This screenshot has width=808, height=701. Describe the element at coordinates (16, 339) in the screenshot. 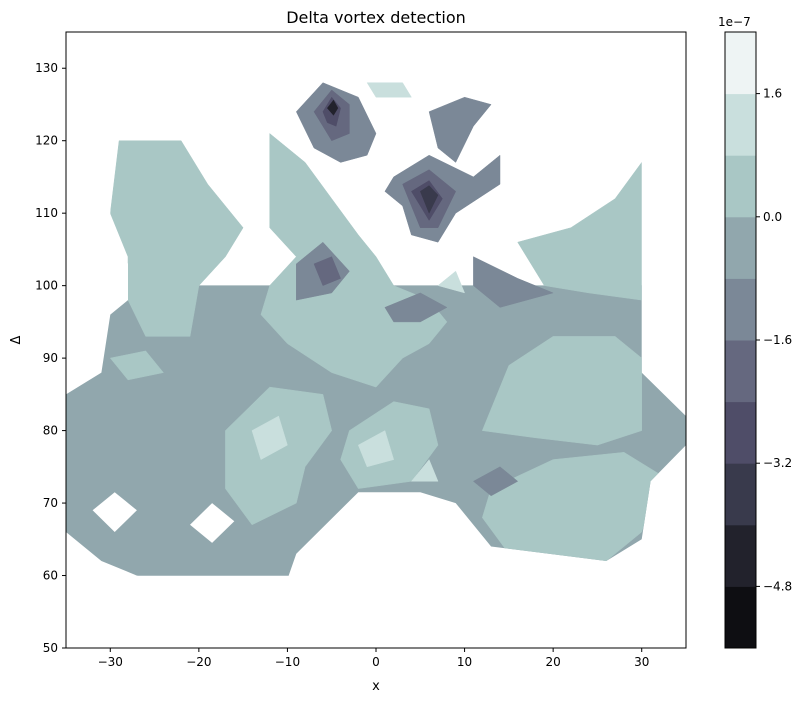

I see `y-axis-label: Δ` at that location.